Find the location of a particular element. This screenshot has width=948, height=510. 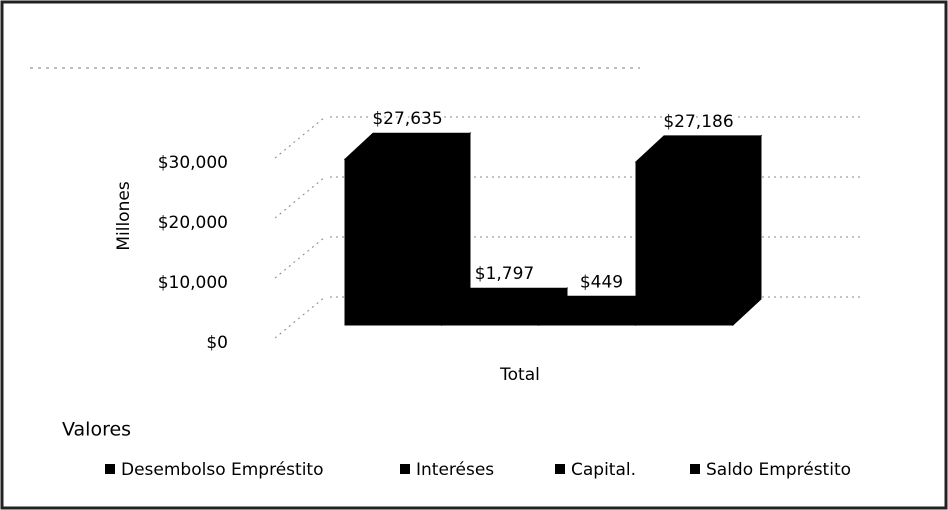

bar-side is located at coordinates (747, 230).